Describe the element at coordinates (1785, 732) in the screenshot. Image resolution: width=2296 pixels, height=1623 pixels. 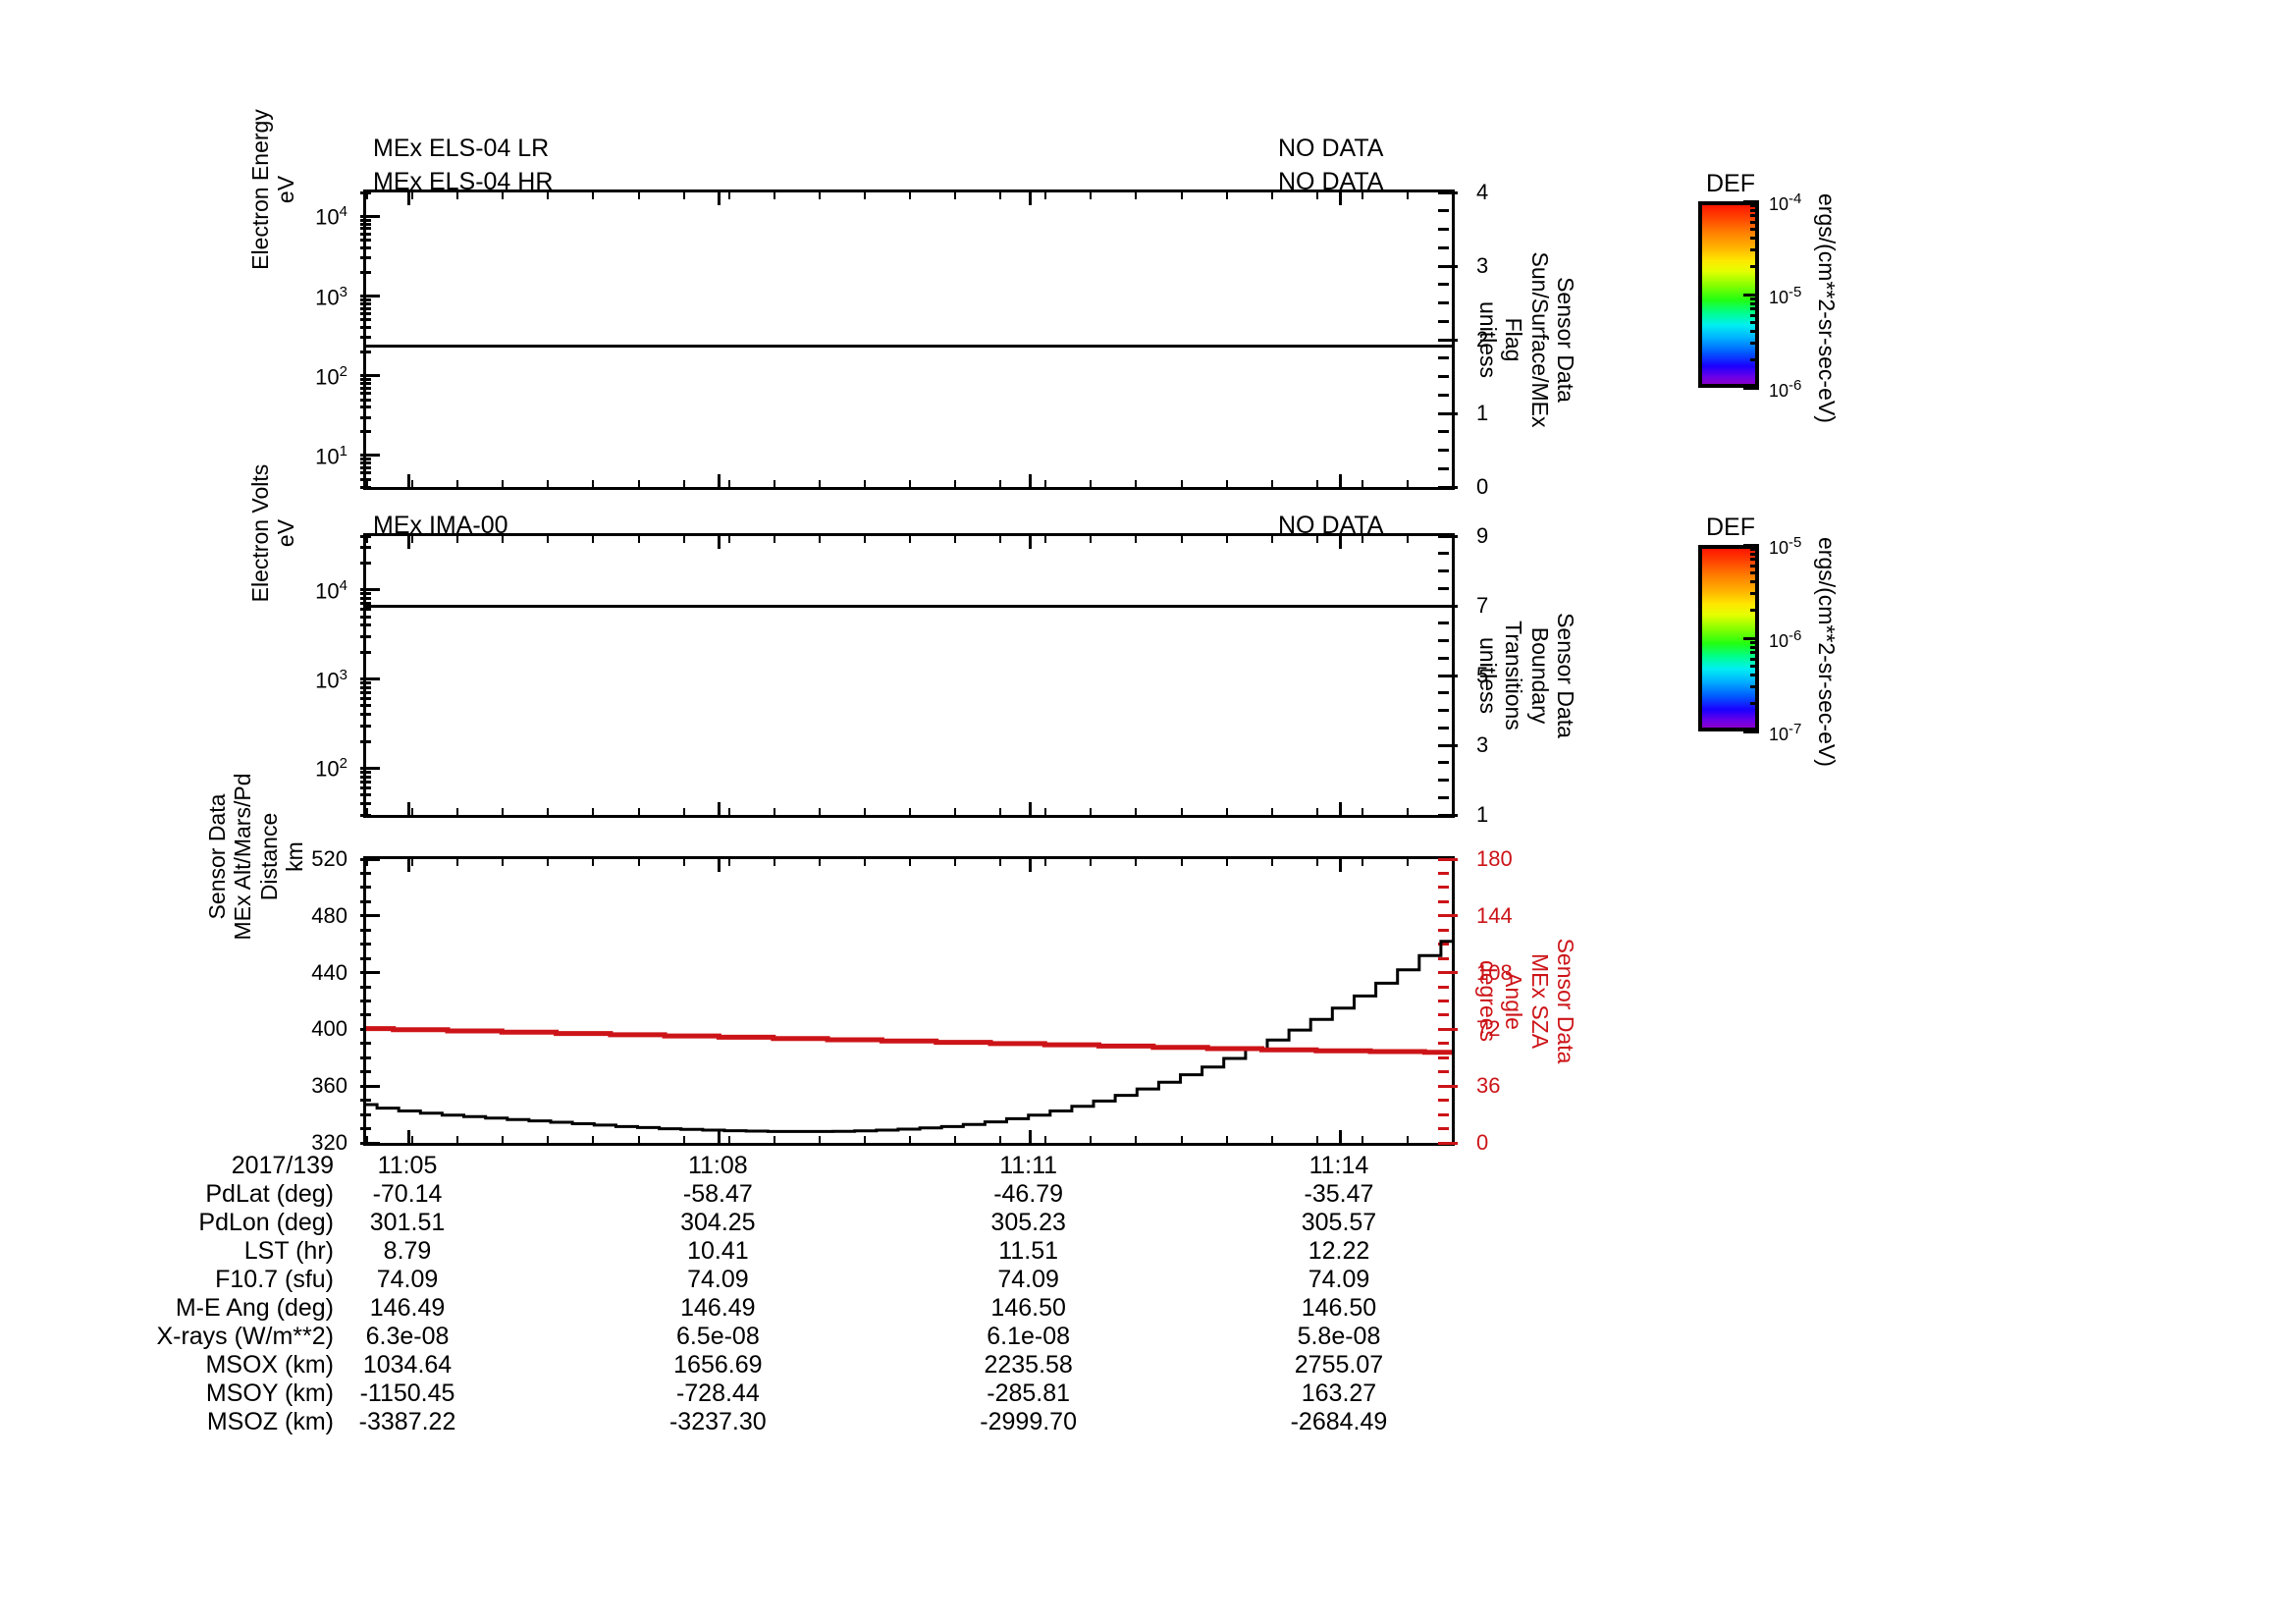
I see `colorbar-tick-label-1-2: 10-7` at that location.